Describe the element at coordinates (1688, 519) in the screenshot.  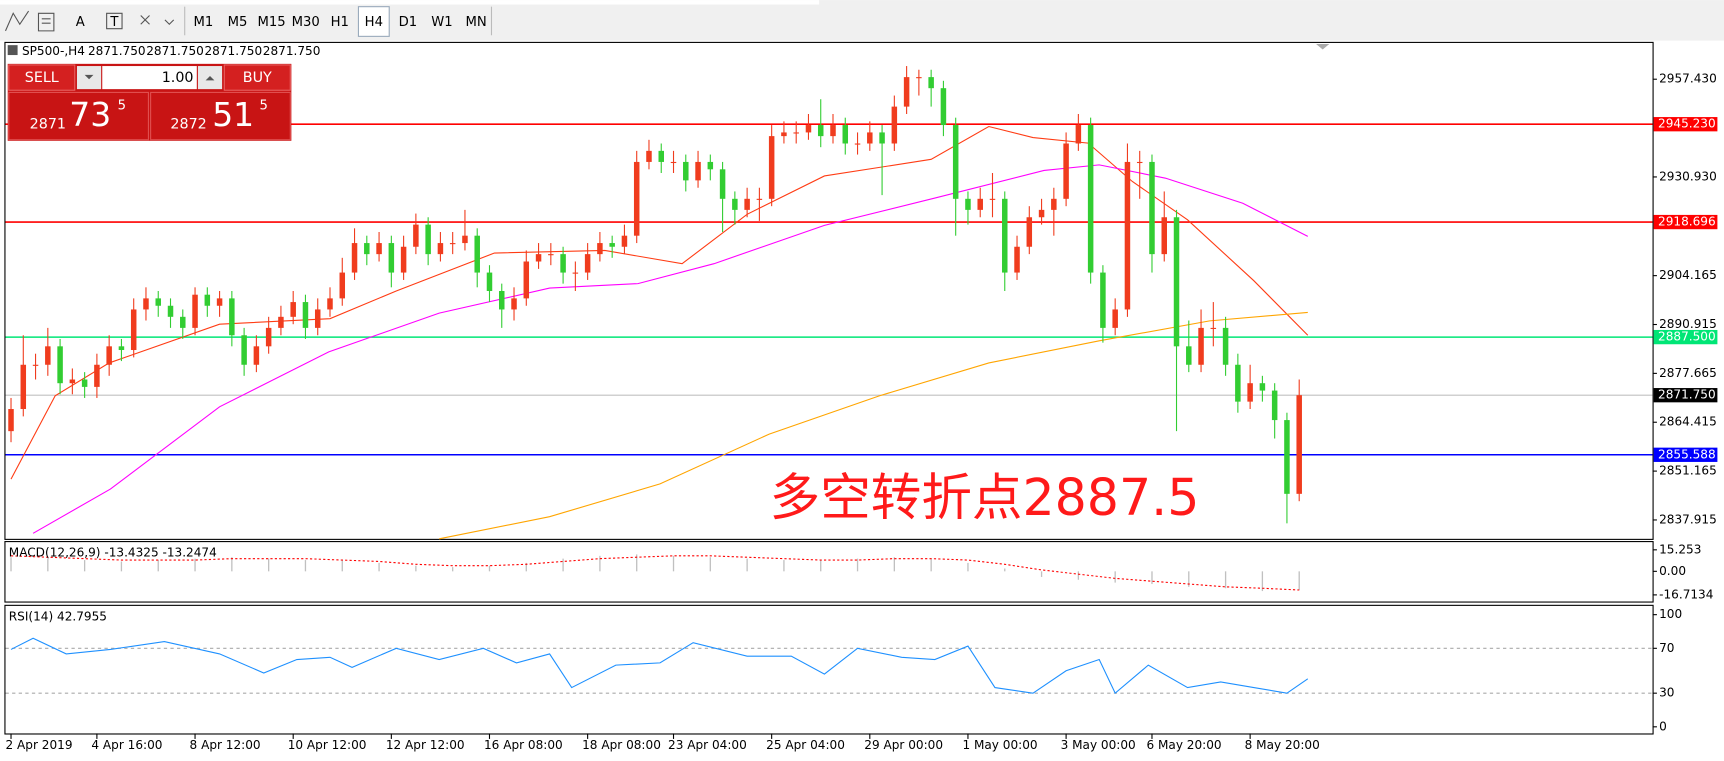
I see `y-tick-label: 2837.915` at that location.